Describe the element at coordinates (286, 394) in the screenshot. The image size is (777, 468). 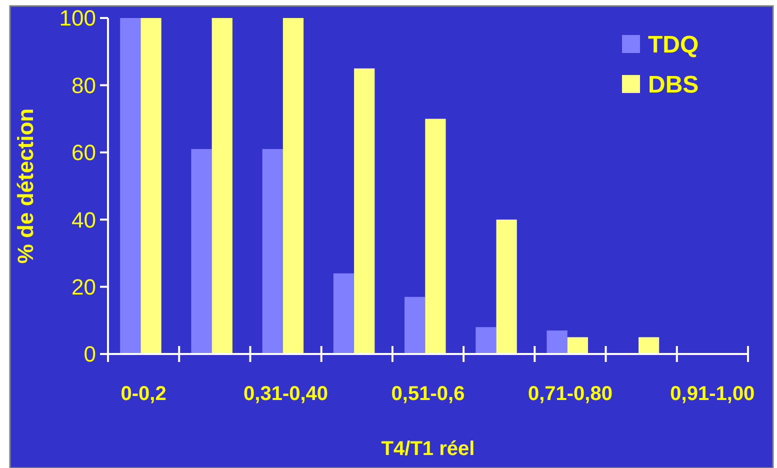
I see `x-tick-label: 0,31-0,40` at that location.